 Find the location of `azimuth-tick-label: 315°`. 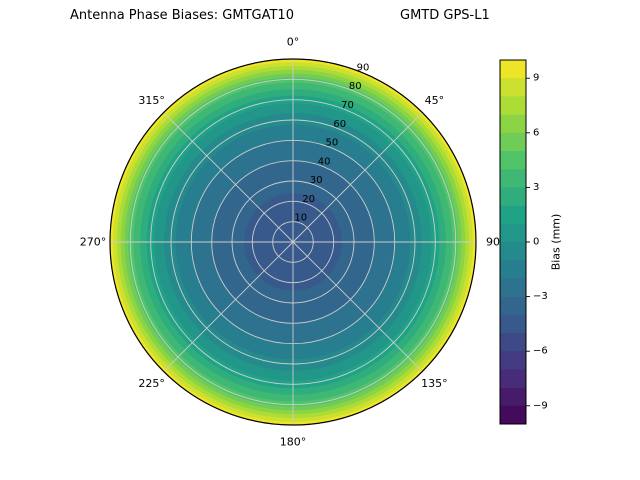

azimuth-tick-label: 315° is located at coordinates (151, 100).